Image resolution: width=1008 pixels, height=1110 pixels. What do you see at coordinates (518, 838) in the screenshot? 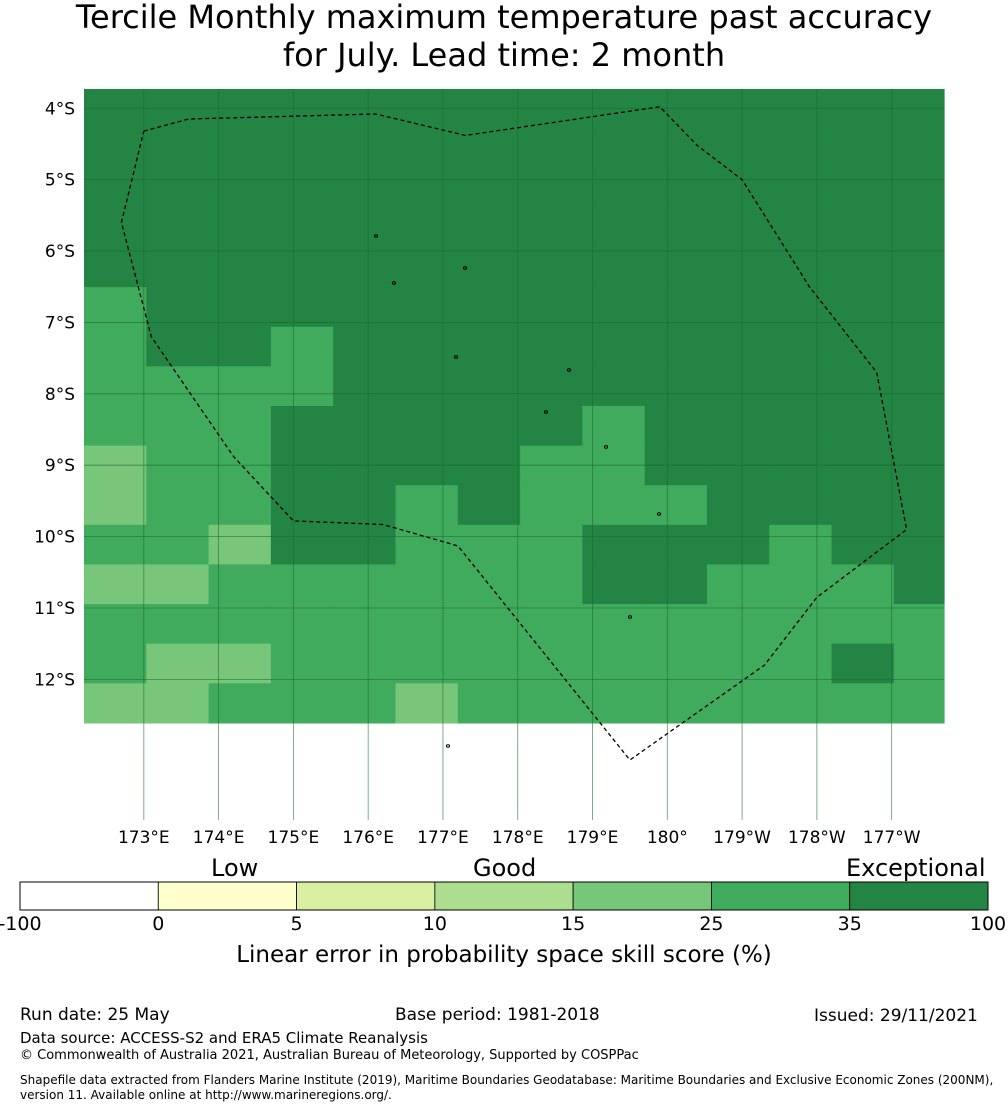
I see `lon-tick-label: 178°E` at bounding box center [518, 838].